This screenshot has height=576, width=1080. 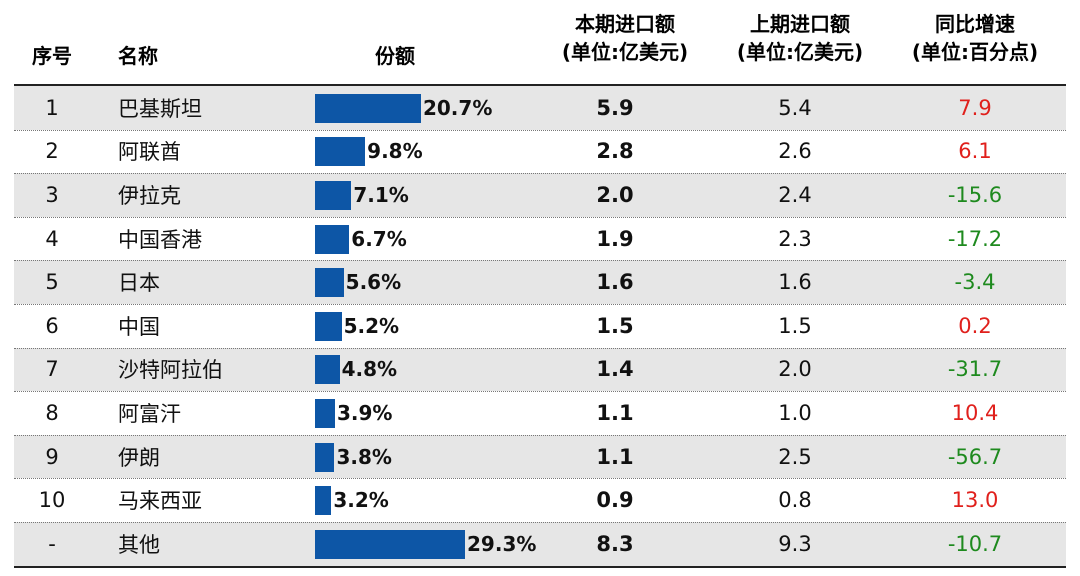 I want to click on name: 中国香港, so click(x=160, y=239).